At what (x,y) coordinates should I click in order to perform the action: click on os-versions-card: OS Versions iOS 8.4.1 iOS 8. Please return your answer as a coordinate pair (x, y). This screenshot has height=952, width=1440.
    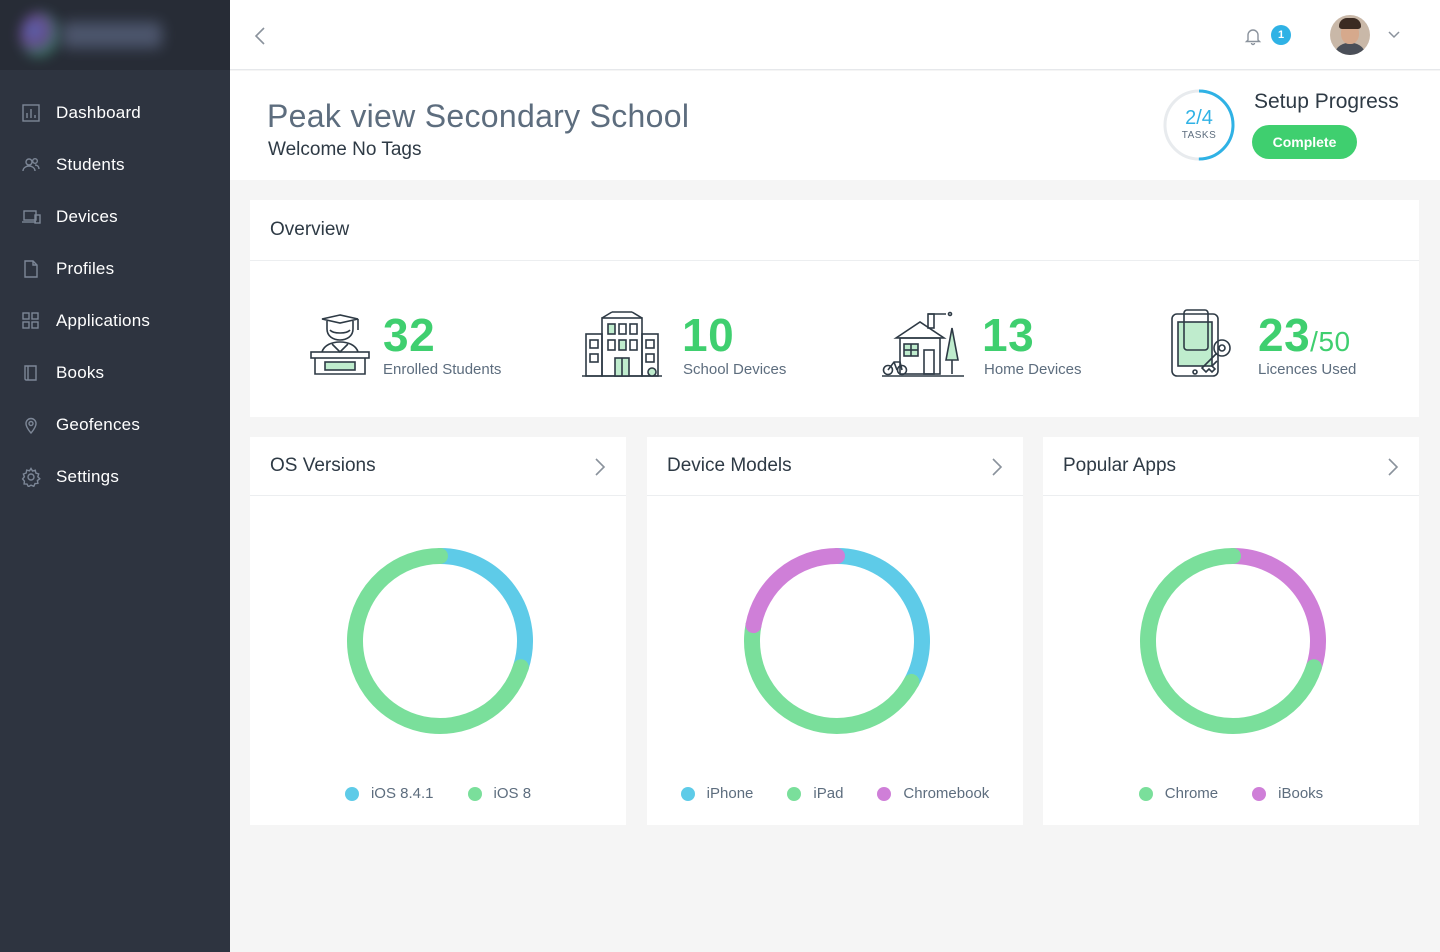
    Looking at the image, I should click on (438, 631).